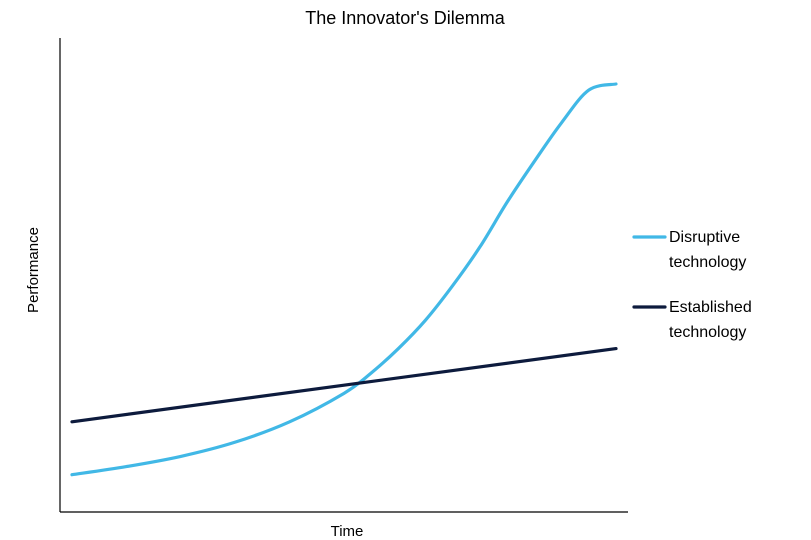 The image size is (811, 540). Describe the element at coordinates (405, 18) in the screenshot. I see `chart-title: The Innovator's Dilemma` at that location.